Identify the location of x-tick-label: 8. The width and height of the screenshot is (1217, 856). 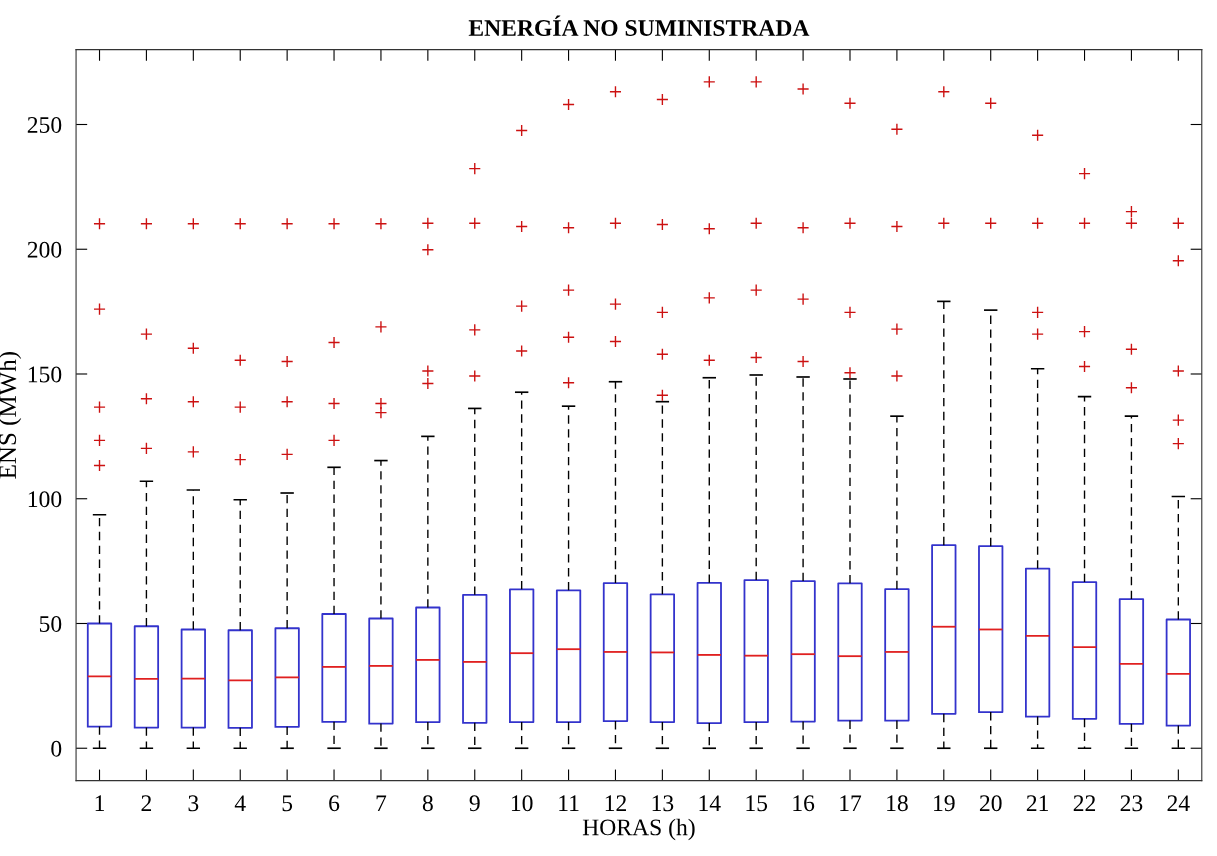
(427, 803).